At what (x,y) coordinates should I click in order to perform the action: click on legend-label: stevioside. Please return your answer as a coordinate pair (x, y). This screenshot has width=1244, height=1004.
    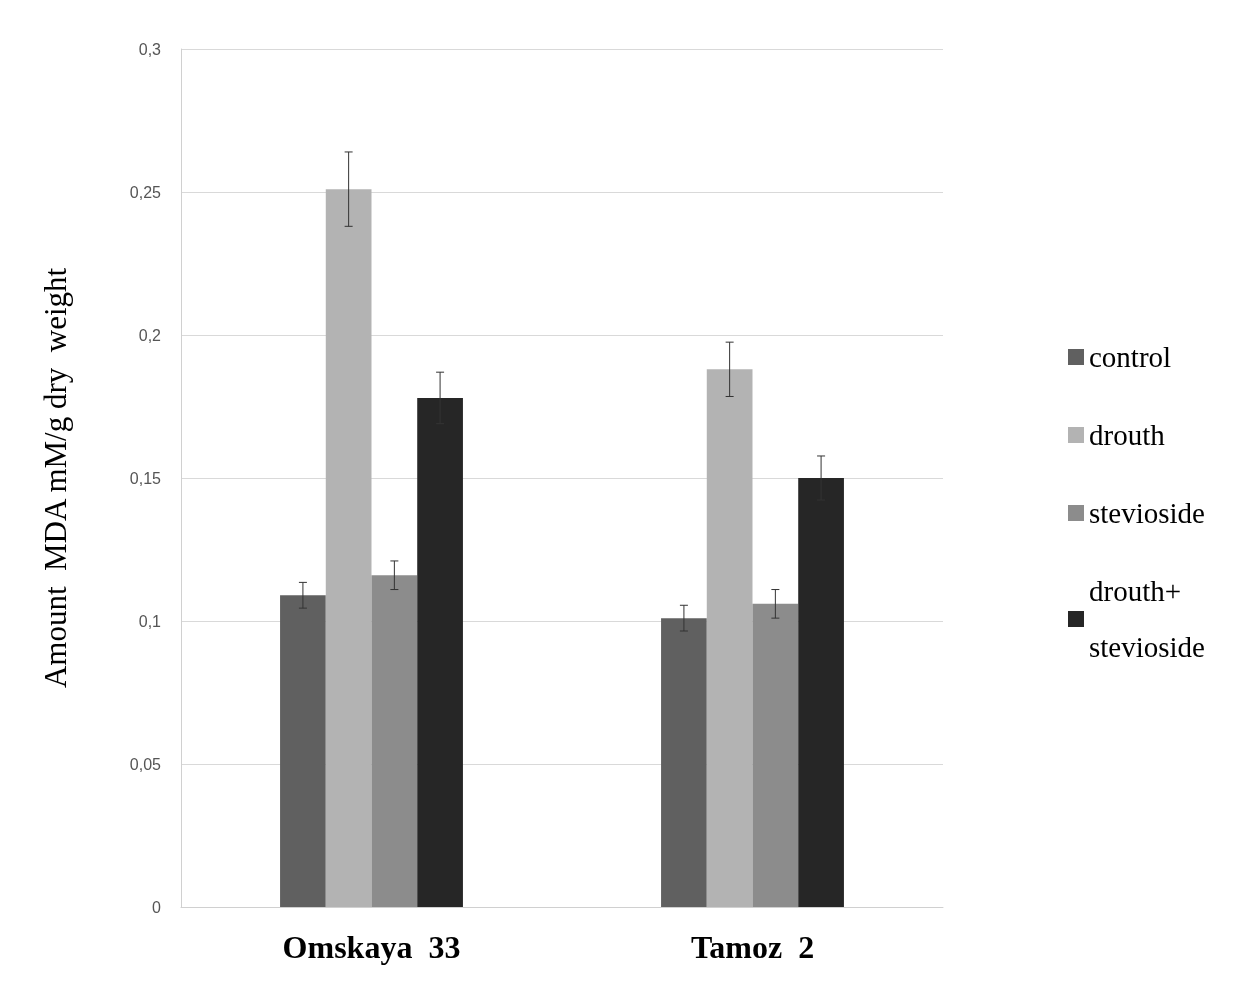
    Looking at the image, I should click on (1147, 513).